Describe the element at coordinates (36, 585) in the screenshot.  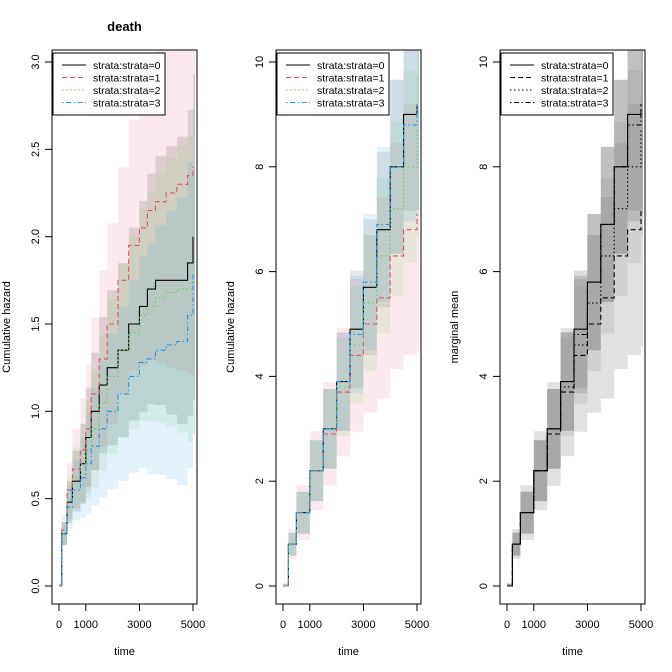
I see `y-tick-label: 0.0` at that location.